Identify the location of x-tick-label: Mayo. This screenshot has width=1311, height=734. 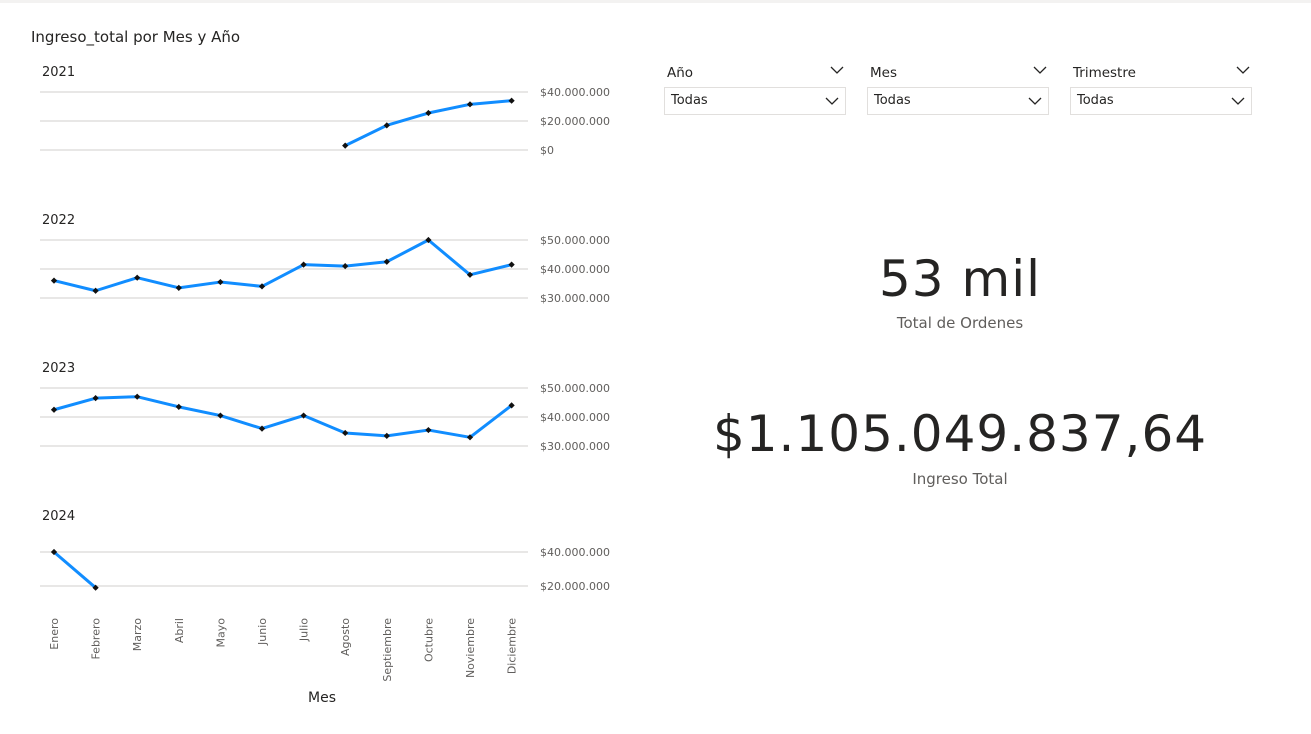
(220, 633).